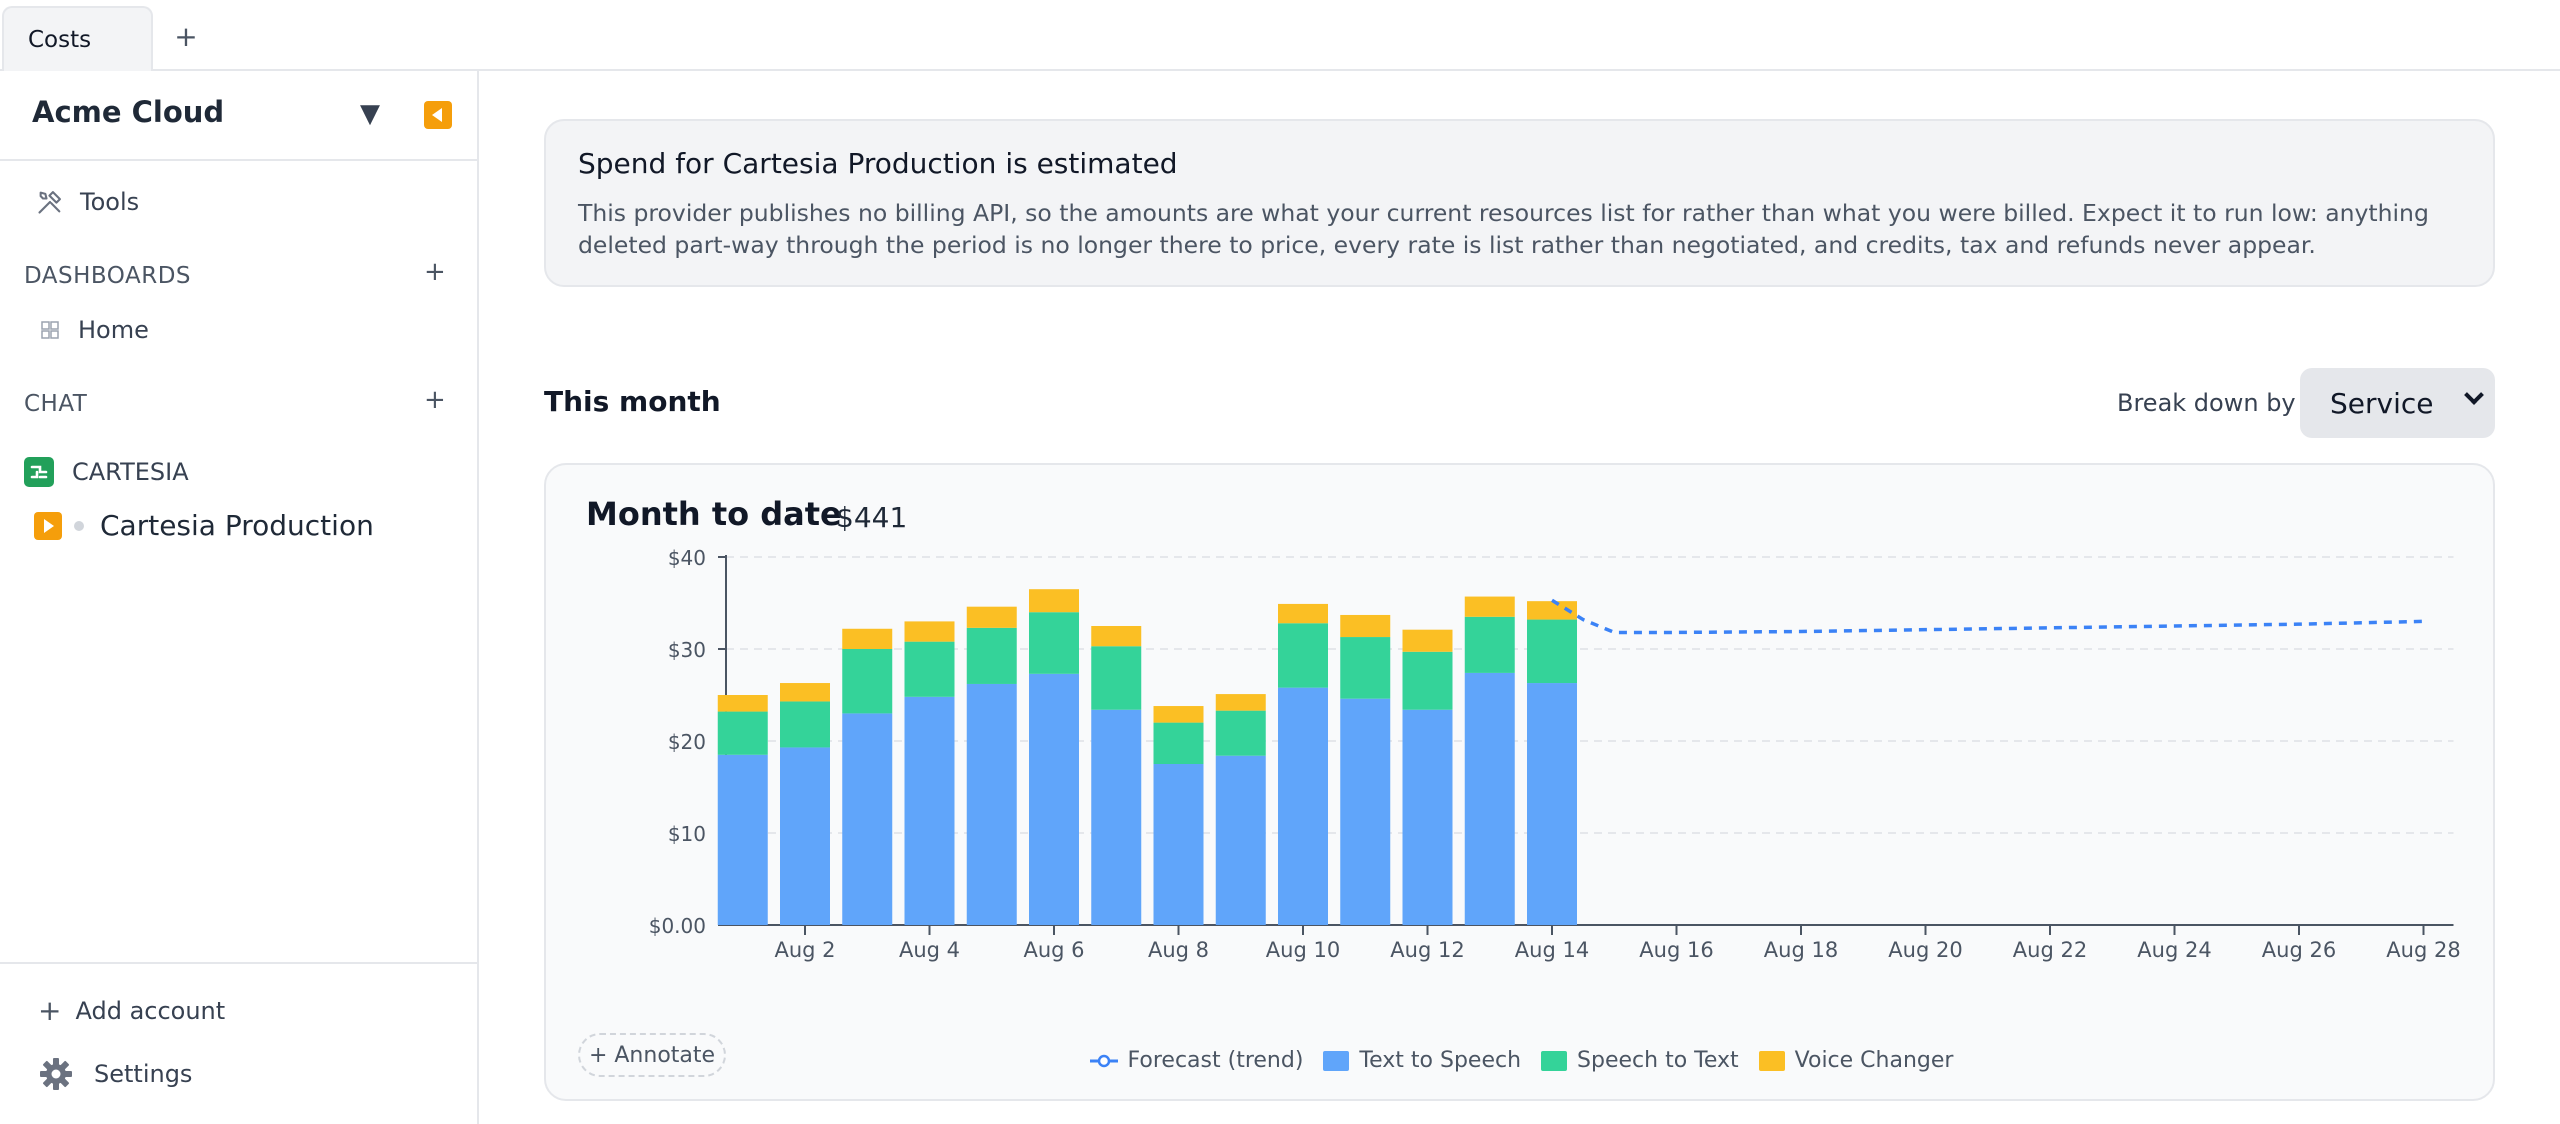 This screenshot has width=2560, height=1124. I want to click on x-tick-label: Aug 26, so click(2299, 950).